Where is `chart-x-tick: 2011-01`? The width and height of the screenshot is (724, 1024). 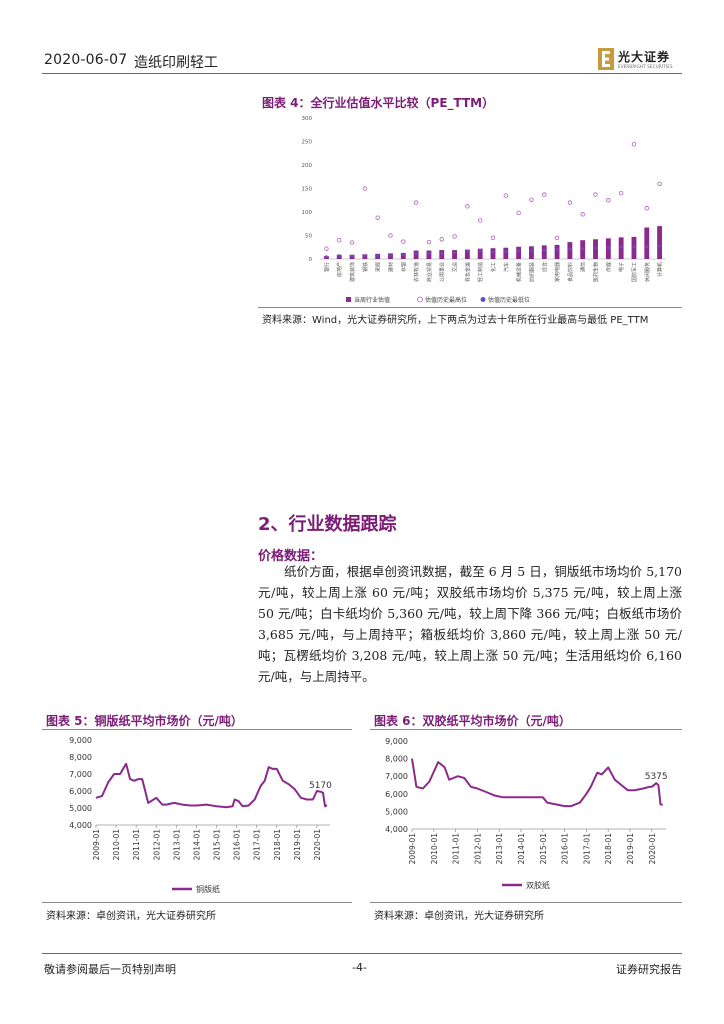 chart-x-tick: 2011-01 is located at coordinates (136, 845).